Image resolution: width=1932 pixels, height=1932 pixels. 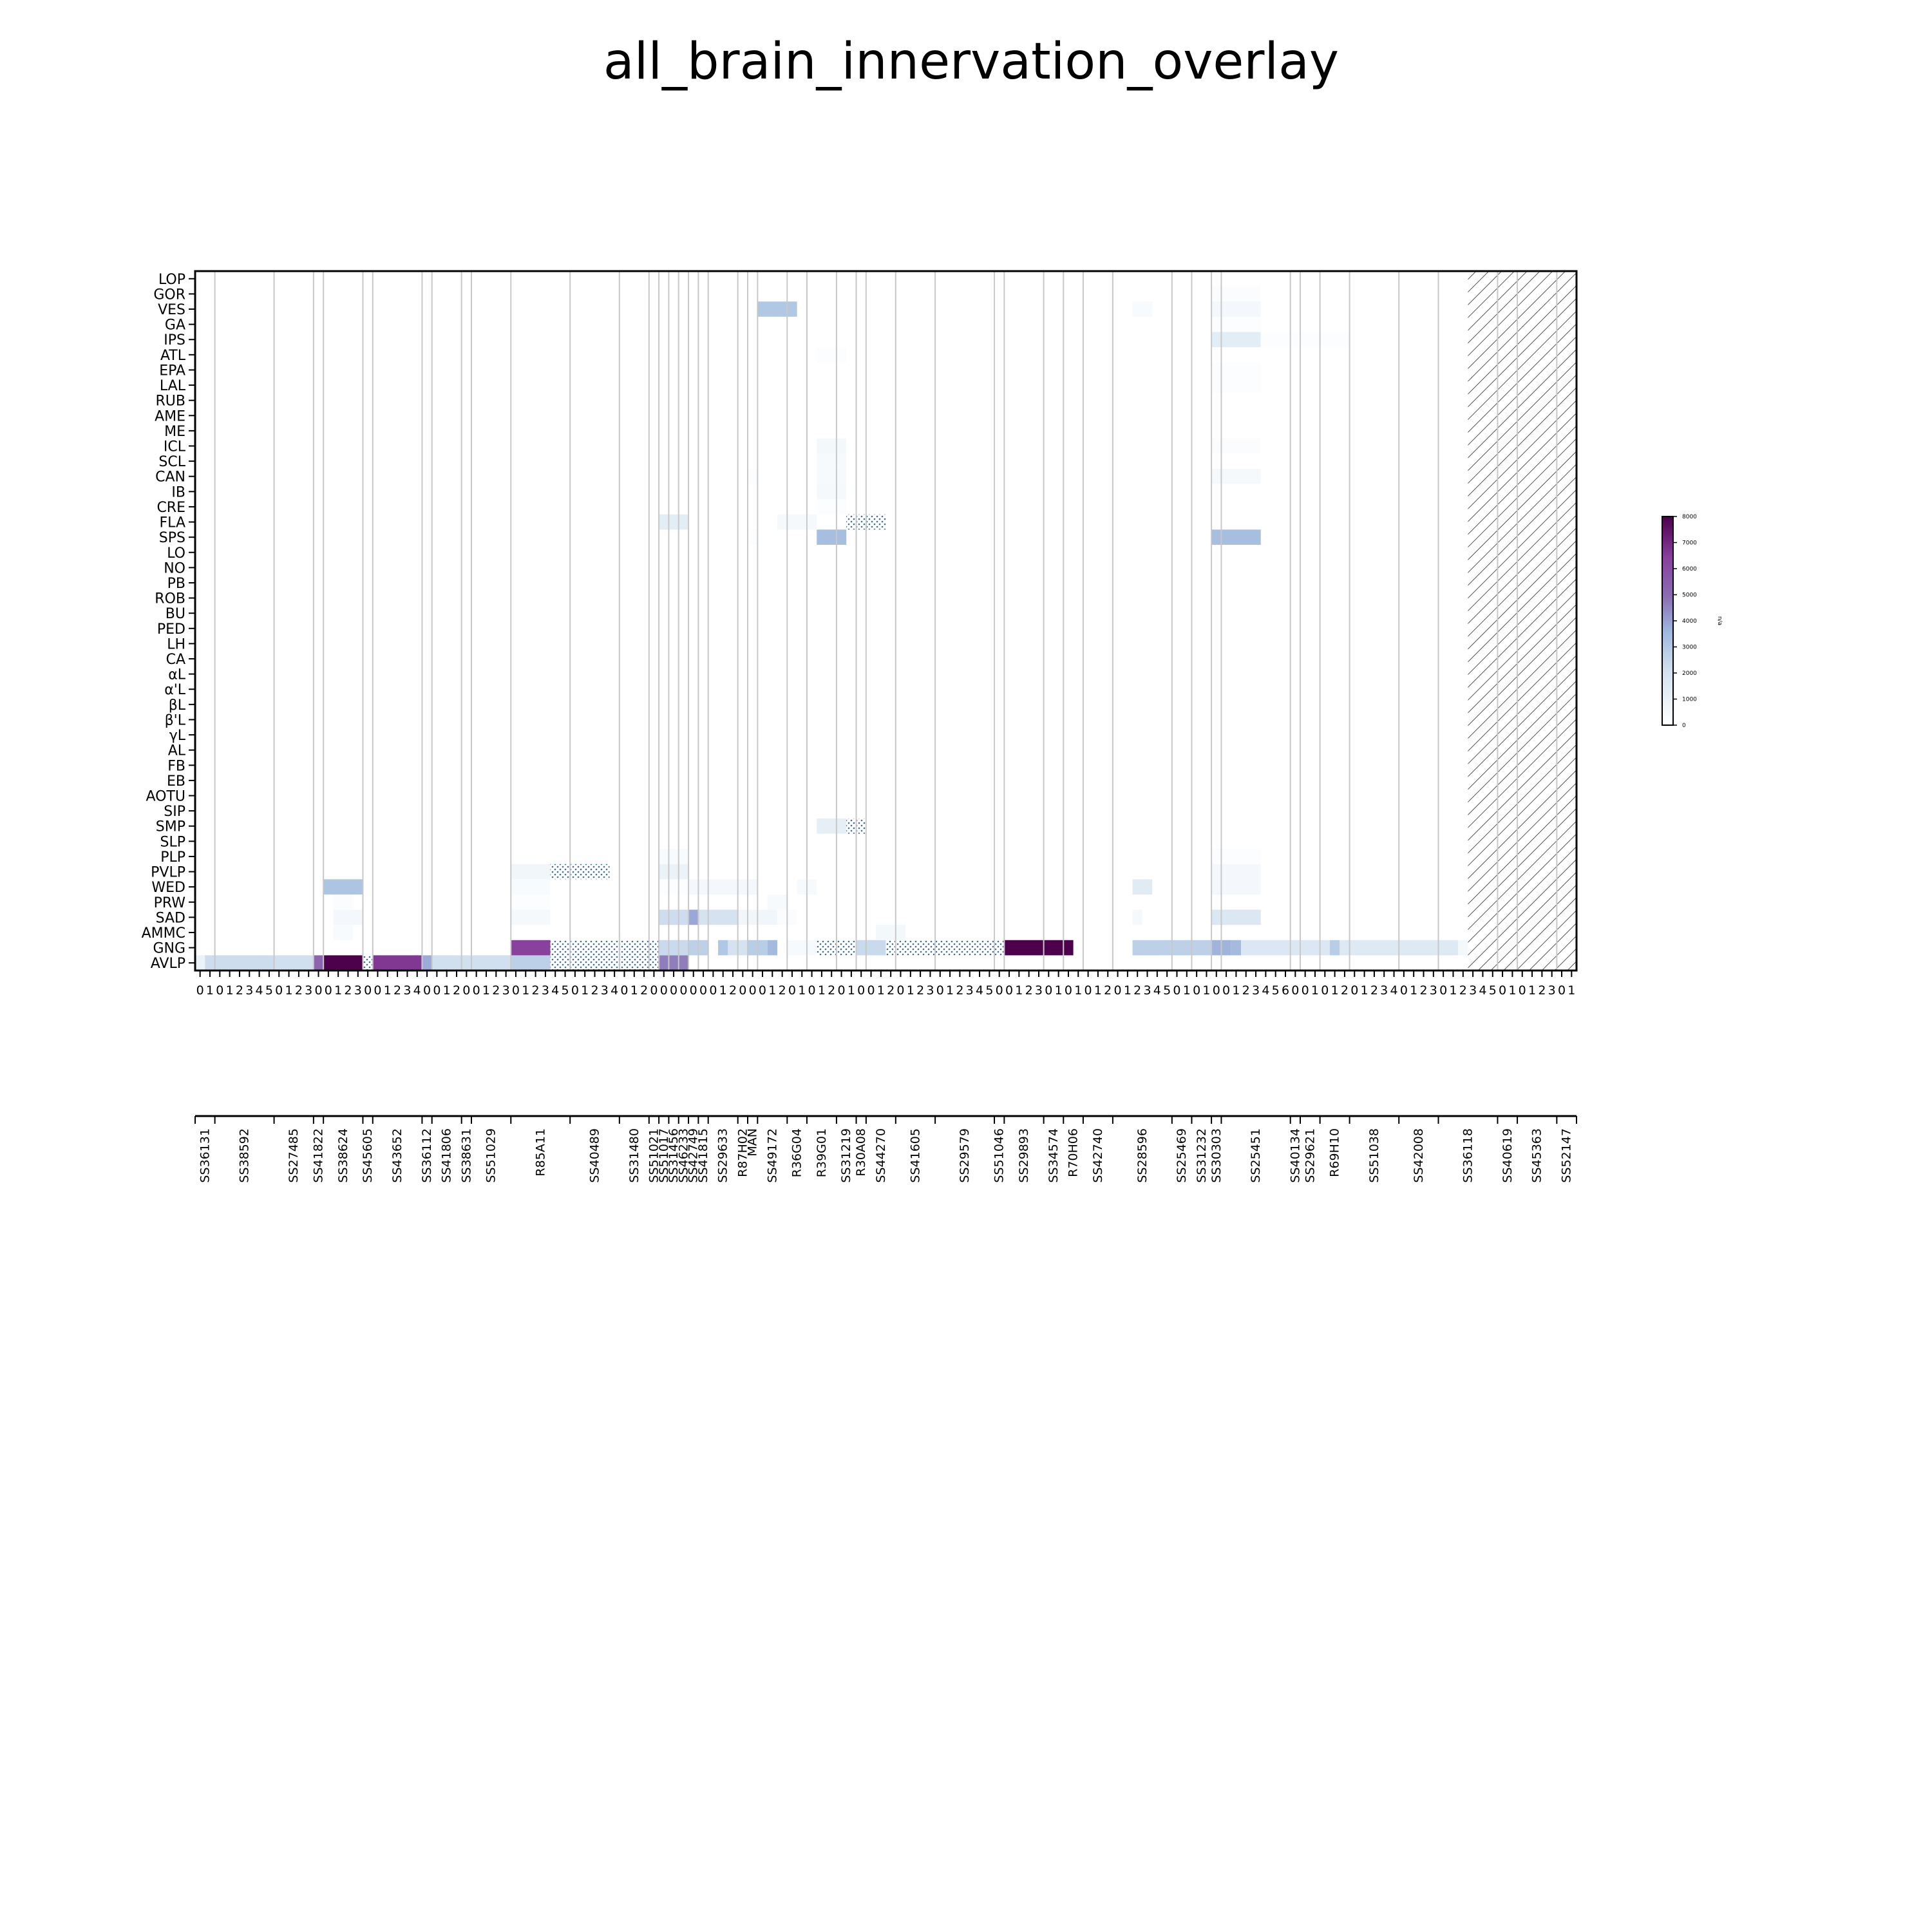 I want to click on line-name-label: SS31456, so click(x=674, y=1156).